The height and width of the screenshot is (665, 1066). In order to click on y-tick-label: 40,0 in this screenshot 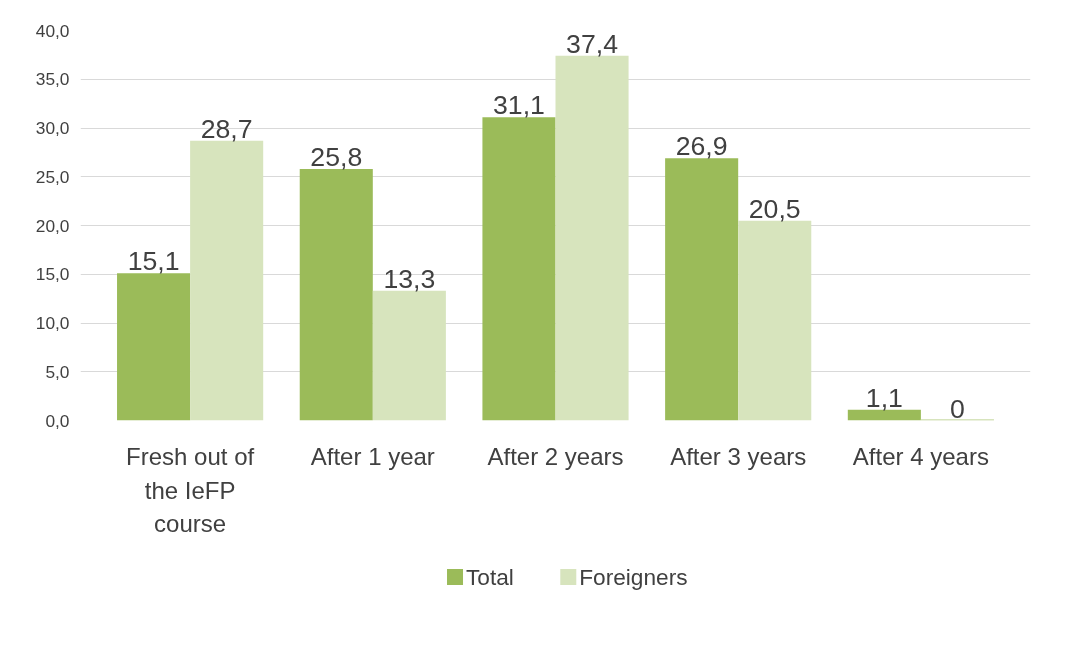, I will do `click(52, 30)`.